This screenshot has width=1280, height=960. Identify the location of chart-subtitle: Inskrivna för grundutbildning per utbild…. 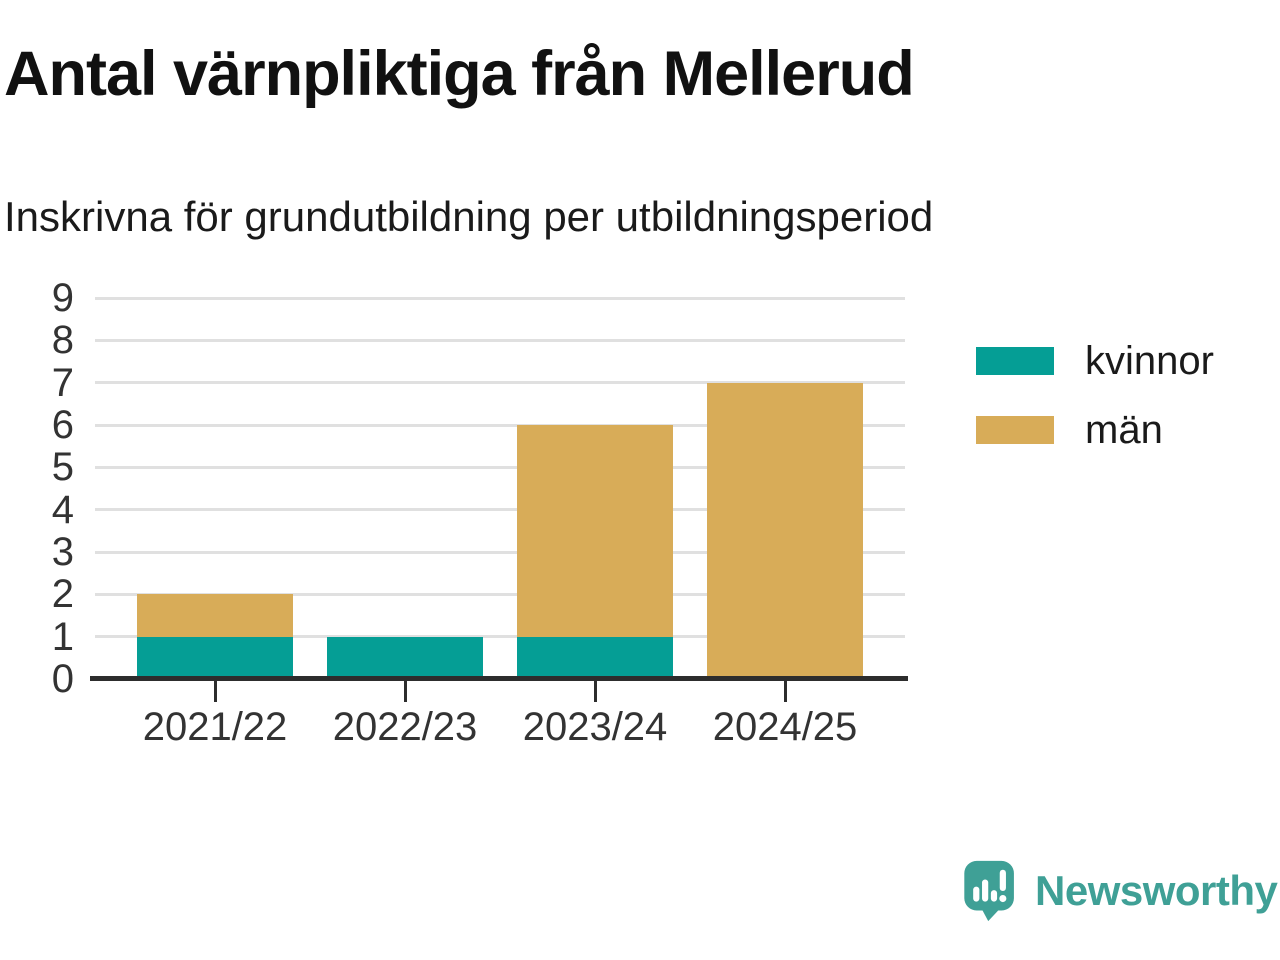
(469, 216).